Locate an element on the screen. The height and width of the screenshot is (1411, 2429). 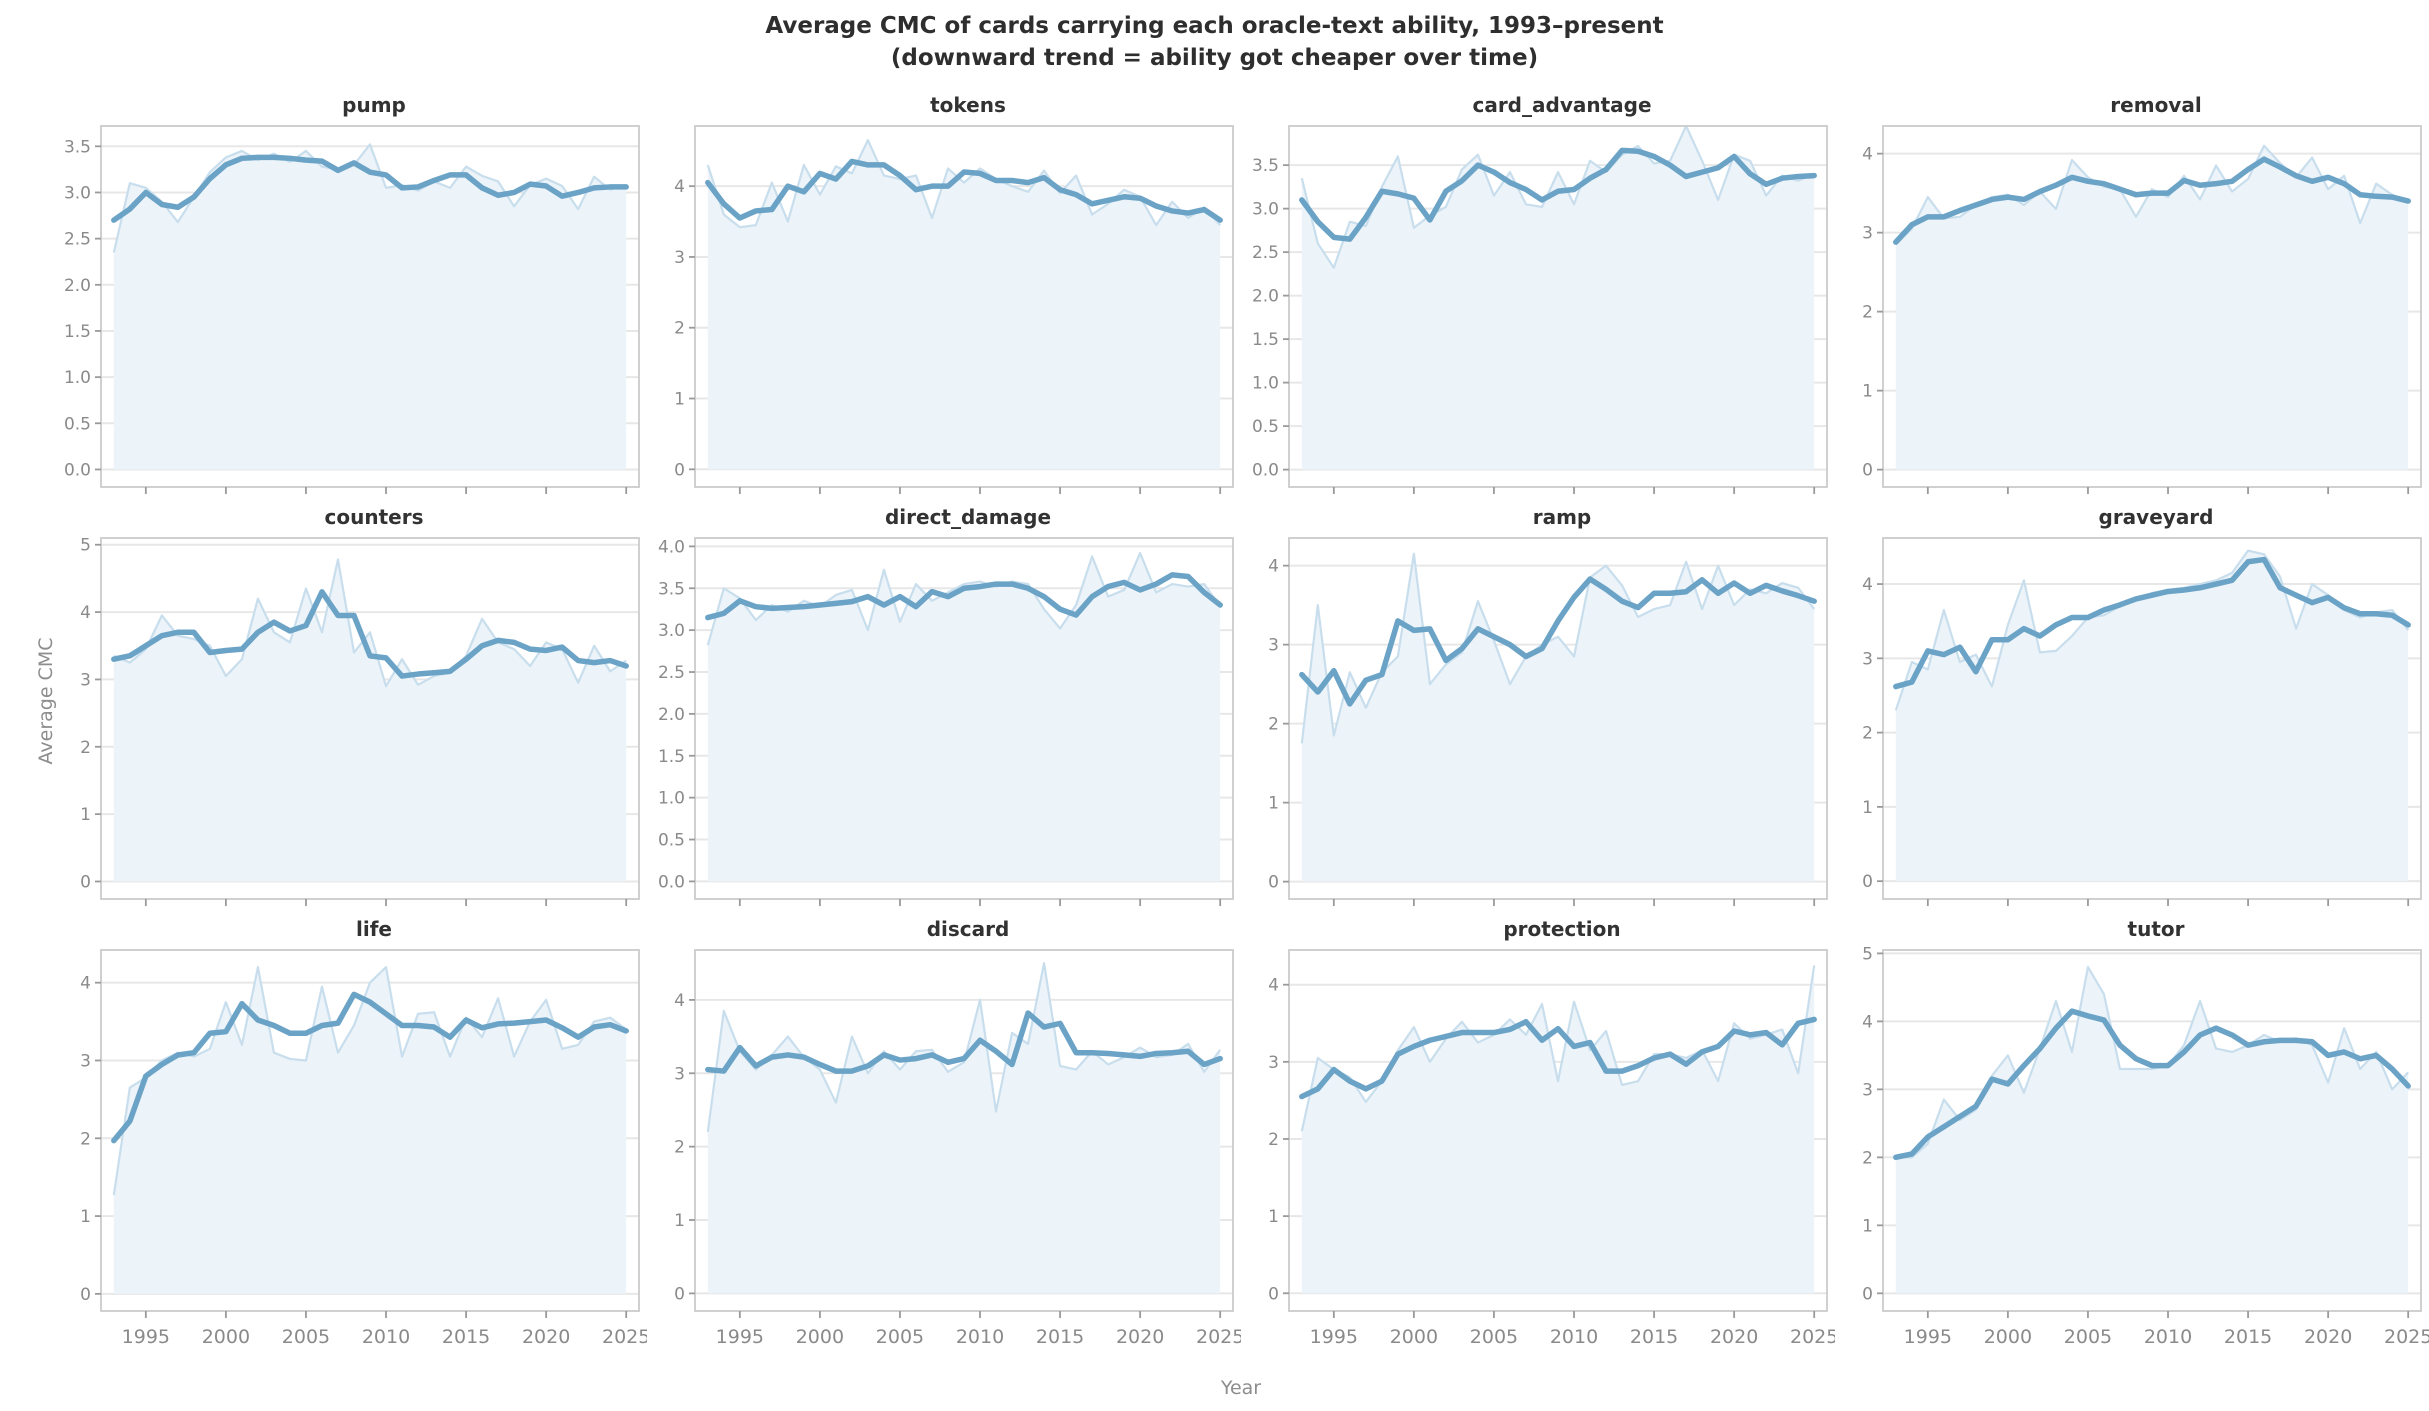
subplot-direct_damage: direct_damage 0.0 0.5 1.0 1.5 2.0 2.5 3.0 3.5 4.0 is located at coordinates (944, 711).